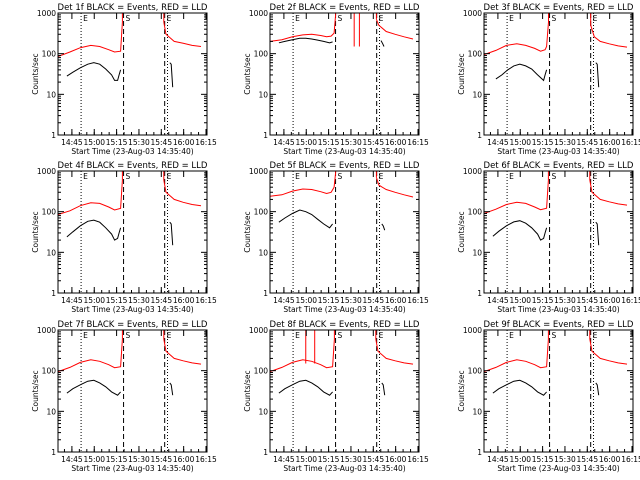 Image resolution: width=640 pixels, height=480 pixels. I want to click on panel-title: Det 8f BLACK = Events, RED = LLD, so click(345, 325).